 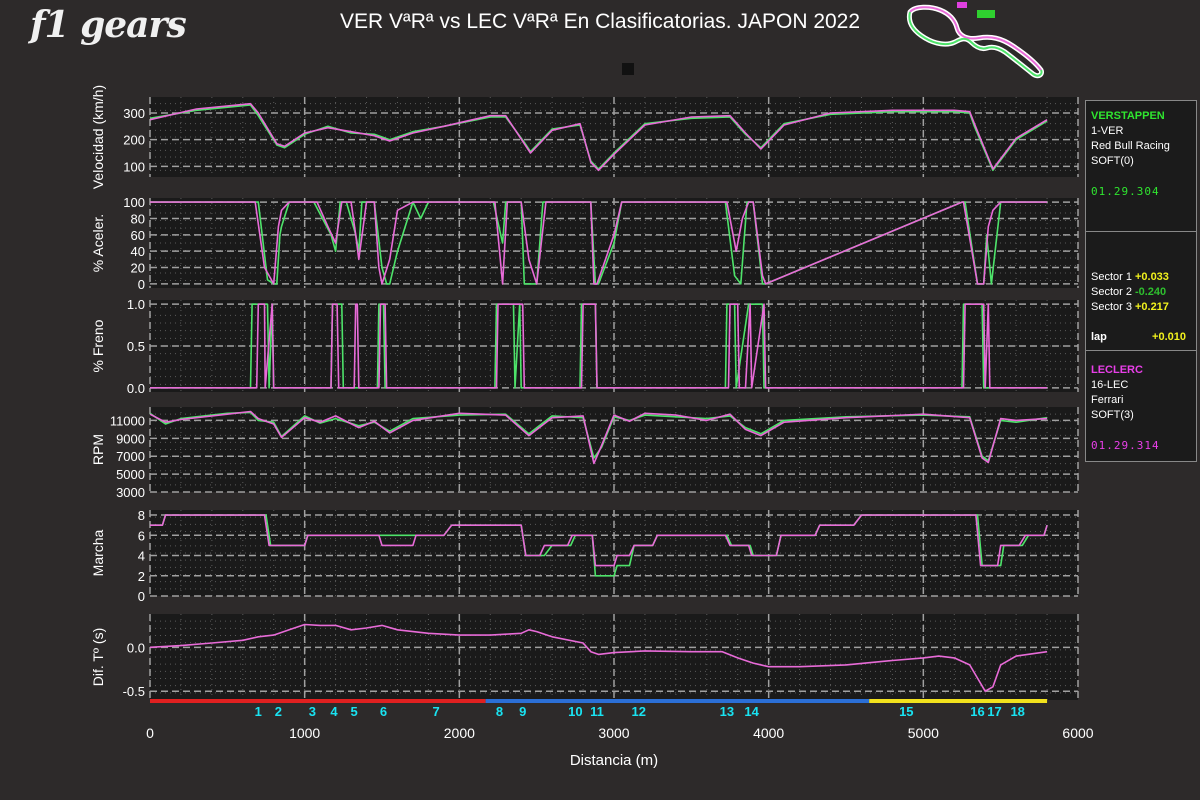 What do you see at coordinates (141, 556) in the screenshot?
I see `y-tick-label: 4` at bounding box center [141, 556].